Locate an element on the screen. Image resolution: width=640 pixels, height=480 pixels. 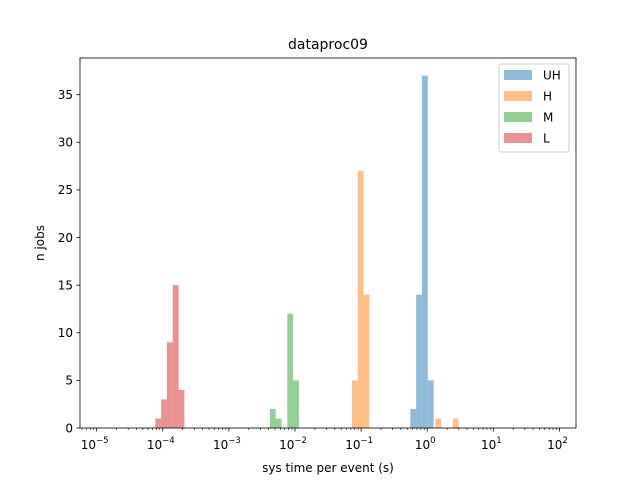
y-tick-label-5: 25 is located at coordinates (65, 190).